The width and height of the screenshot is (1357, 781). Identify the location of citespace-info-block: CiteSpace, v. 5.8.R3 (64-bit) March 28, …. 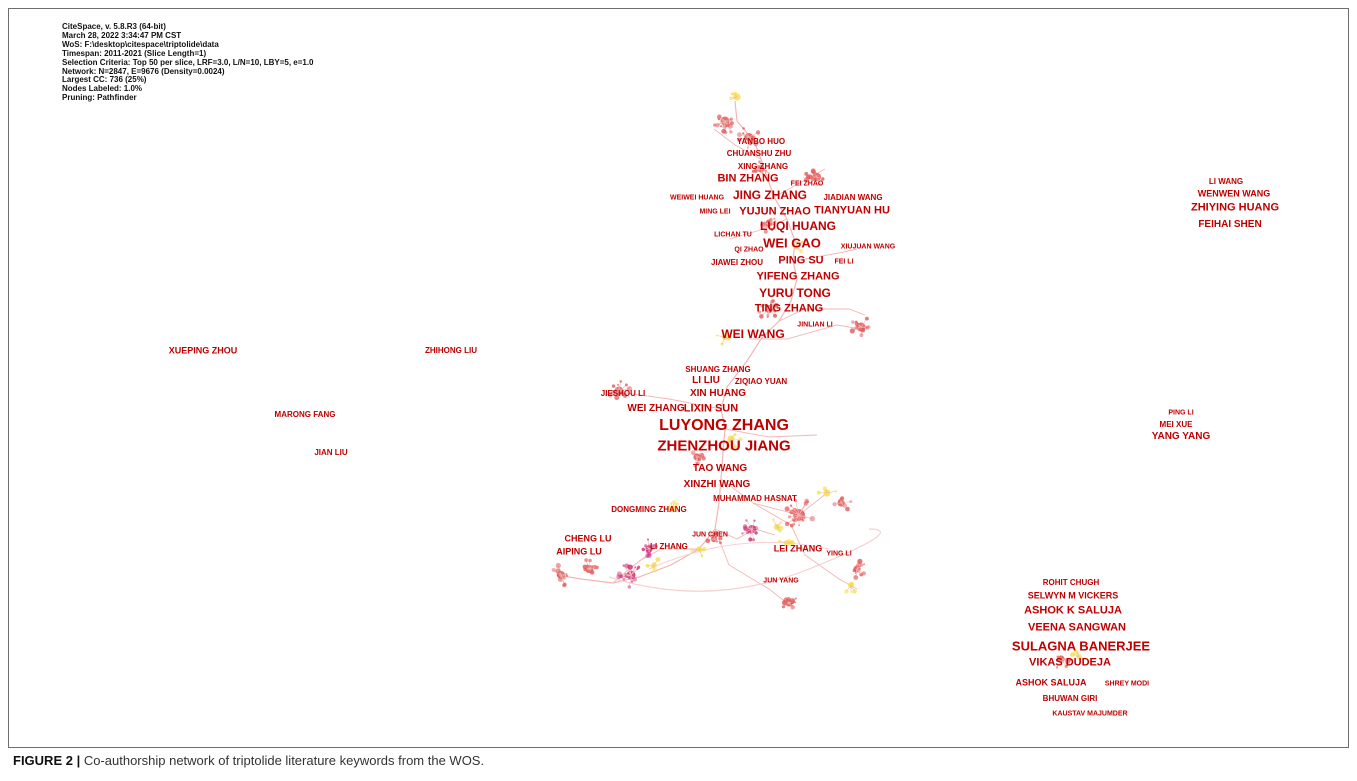
(188, 62).